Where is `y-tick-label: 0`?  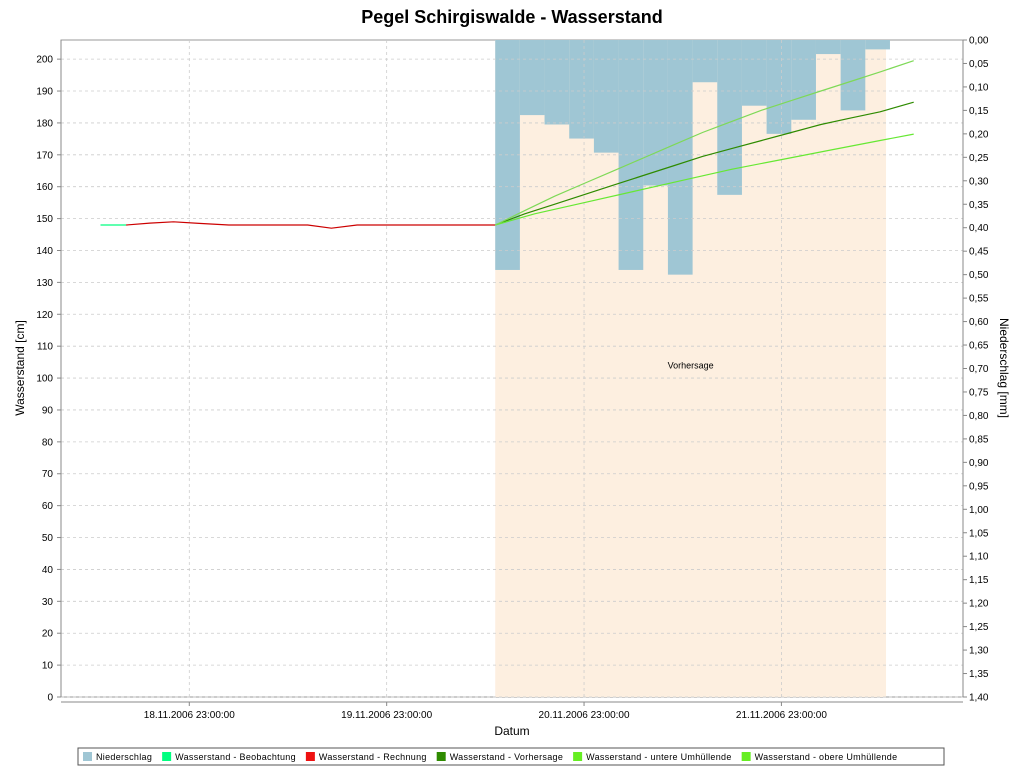
y-tick-label: 0 is located at coordinates (50, 698).